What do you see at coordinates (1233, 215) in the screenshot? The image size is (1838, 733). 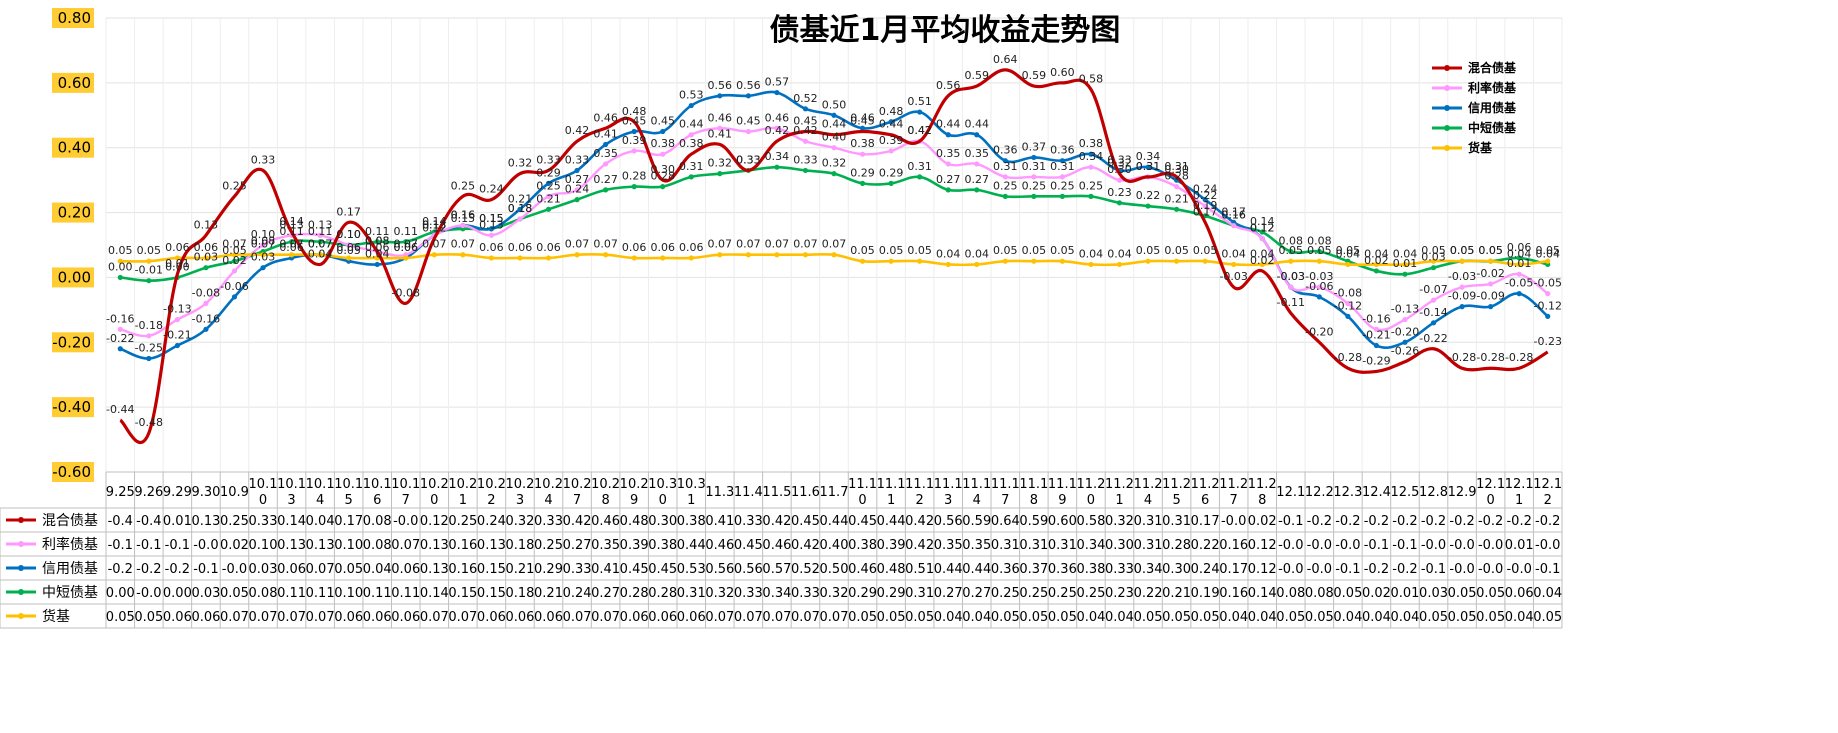 I see `data-label-1: 0.16` at bounding box center [1233, 215].